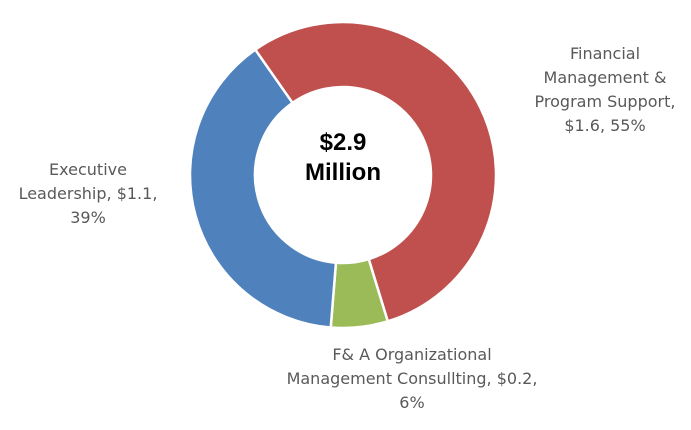 The height and width of the screenshot is (430, 691). Describe the element at coordinates (88, 193) in the screenshot. I see `data-label: Executive Leadership, $1.1, 39%` at that location.